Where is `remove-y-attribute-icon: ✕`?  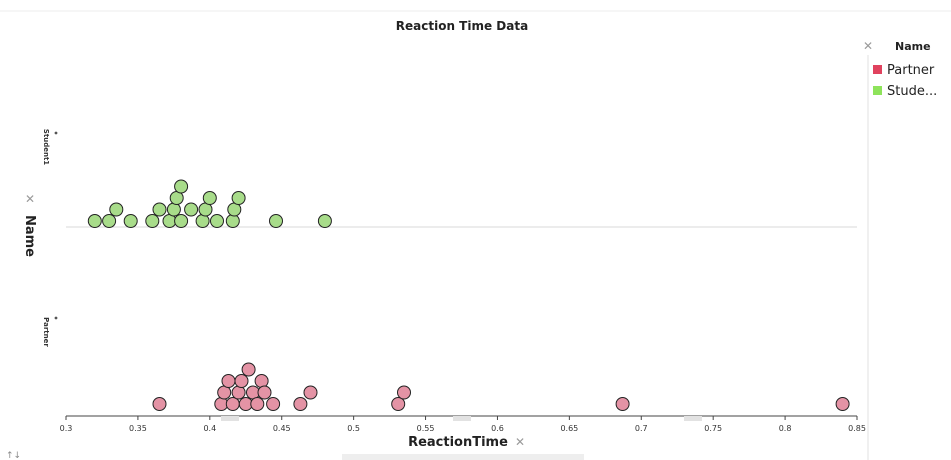
remove-y-attribute-icon: ✕ is located at coordinates (30, 199).